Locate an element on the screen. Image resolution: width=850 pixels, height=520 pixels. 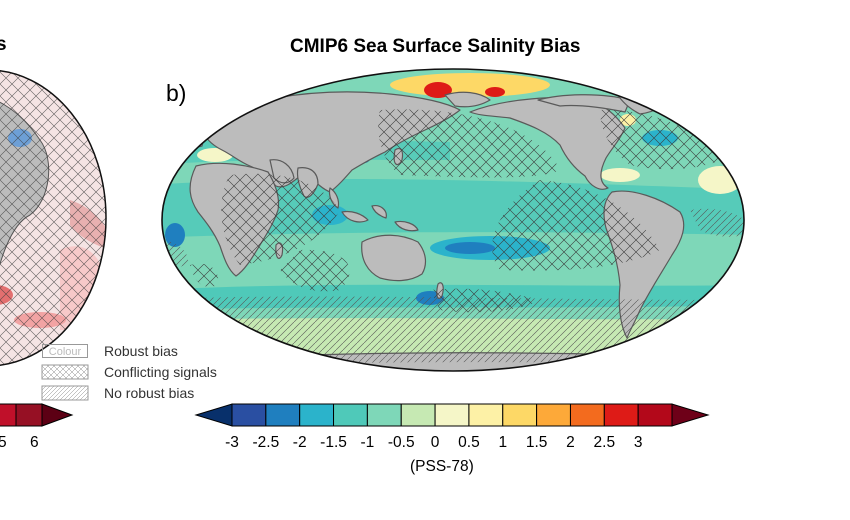
legend-swatch-diagonal is located at coordinates (65, 393).